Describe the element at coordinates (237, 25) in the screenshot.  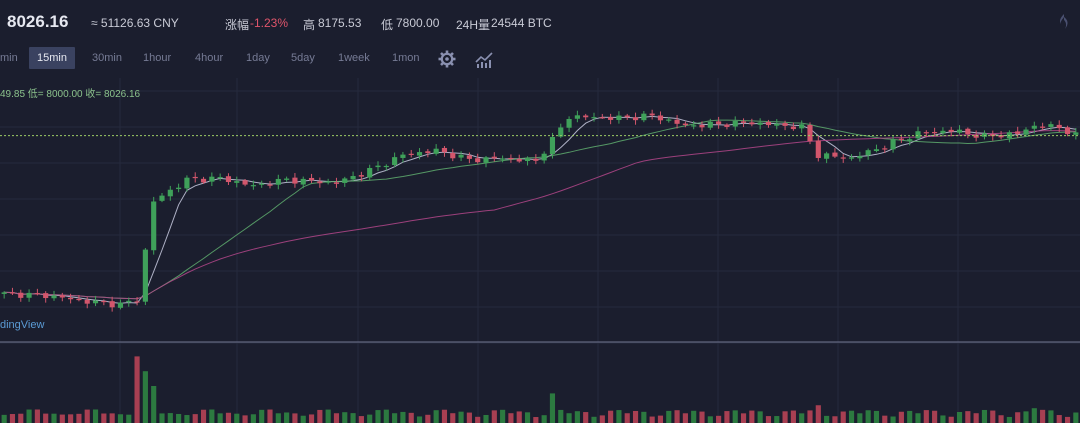
I see `change-label: 涨幅` at that location.